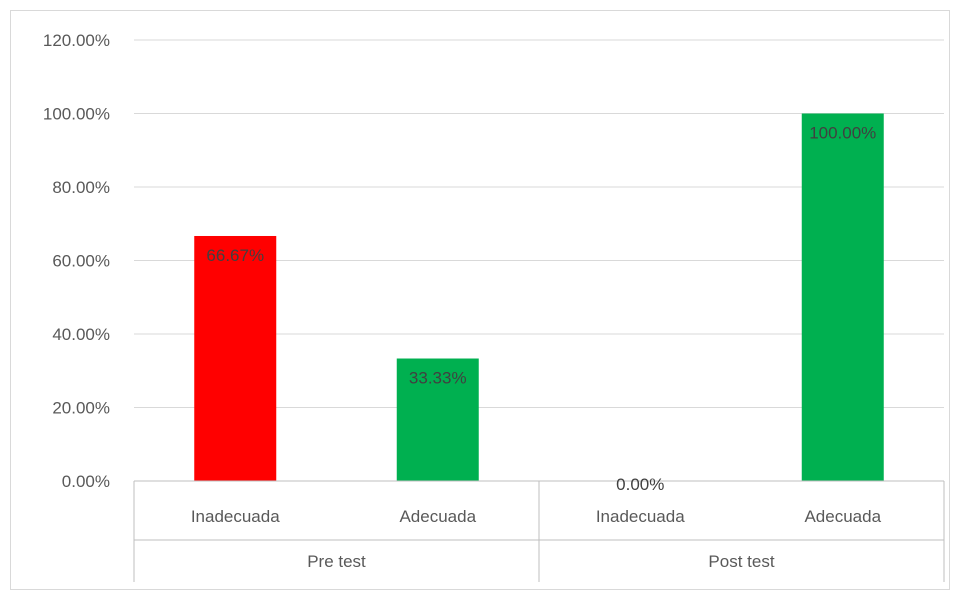 Image resolution: width=960 pixels, height=590 pixels. What do you see at coordinates (842, 133) in the screenshot?
I see `data-label: 100.00%` at bounding box center [842, 133].